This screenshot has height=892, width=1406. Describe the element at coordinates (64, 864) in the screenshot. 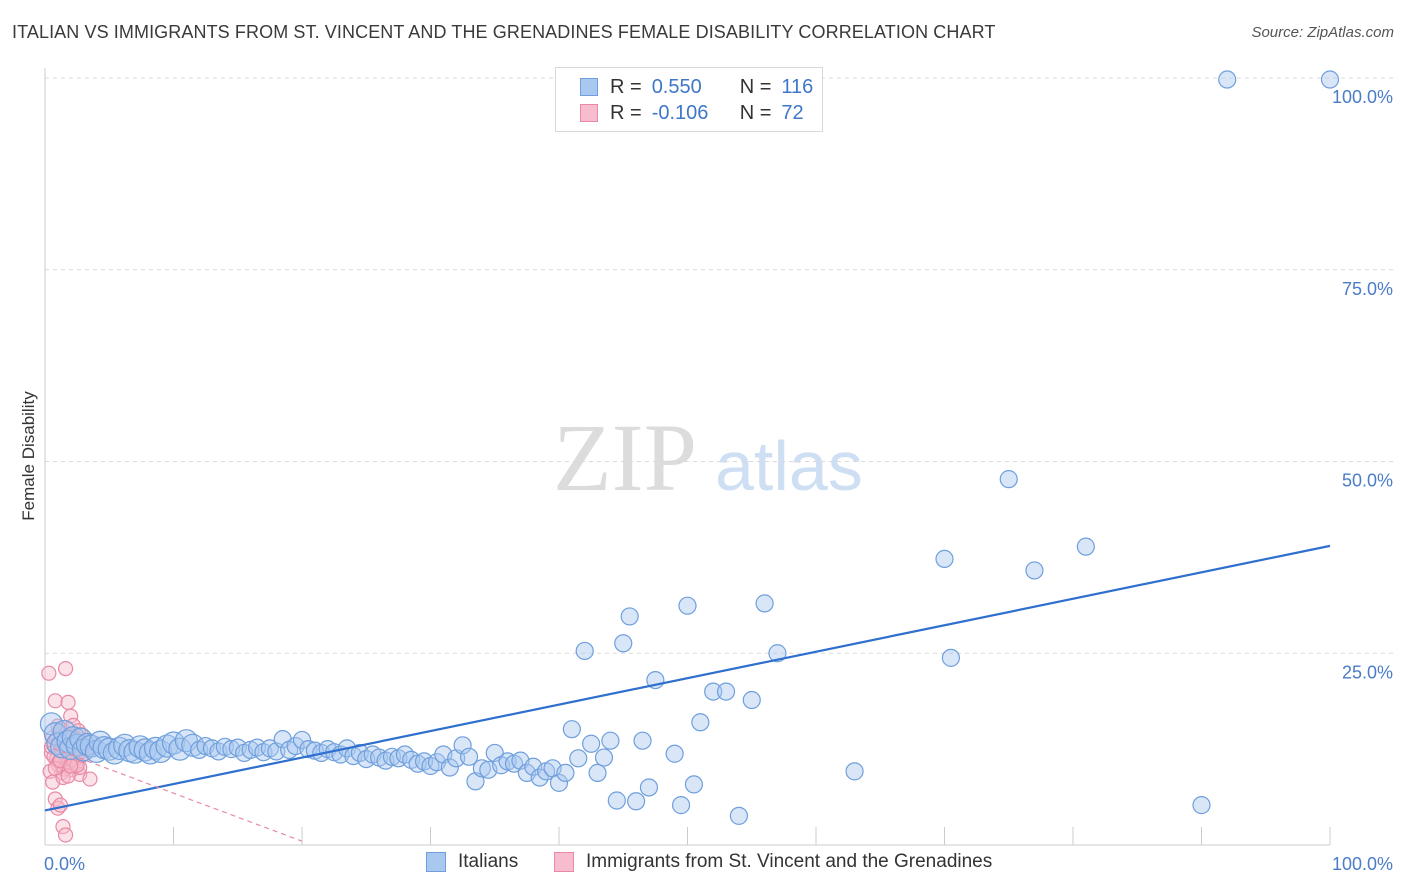

I see `x-tick-label-0: 0.0%` at that location.